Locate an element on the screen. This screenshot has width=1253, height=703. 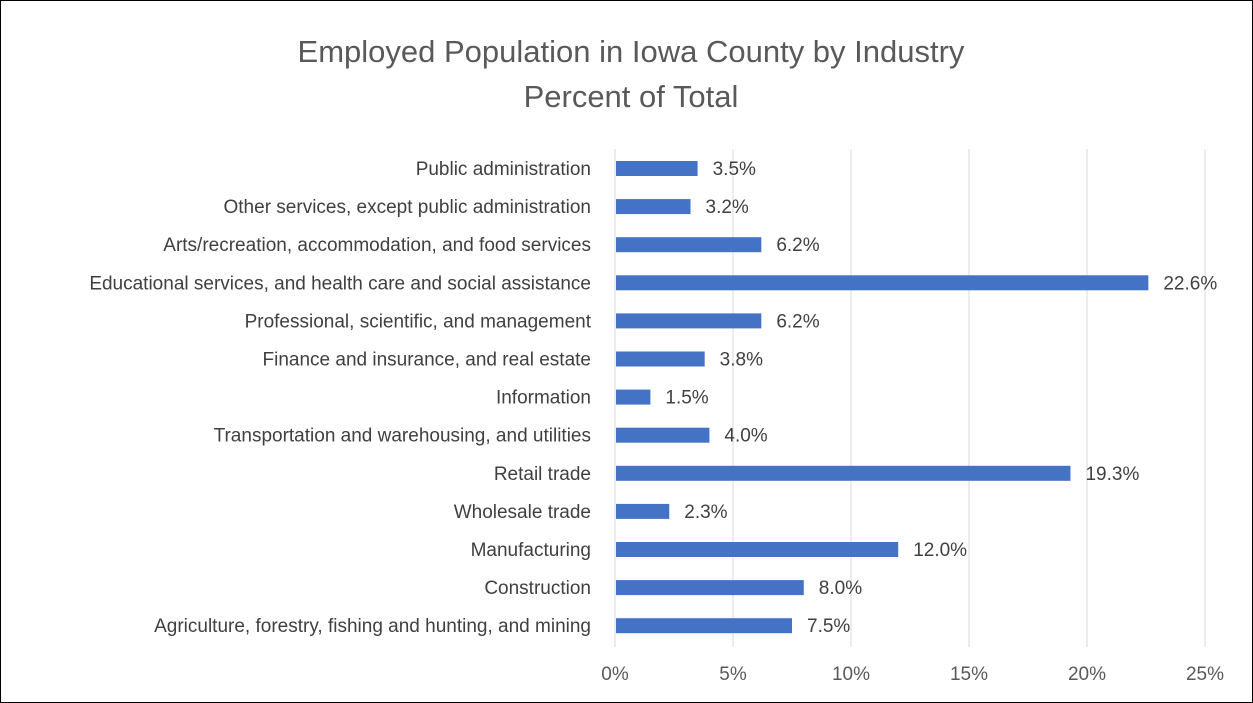
x-tick-label: 15% is located at coordinates (969, 674).